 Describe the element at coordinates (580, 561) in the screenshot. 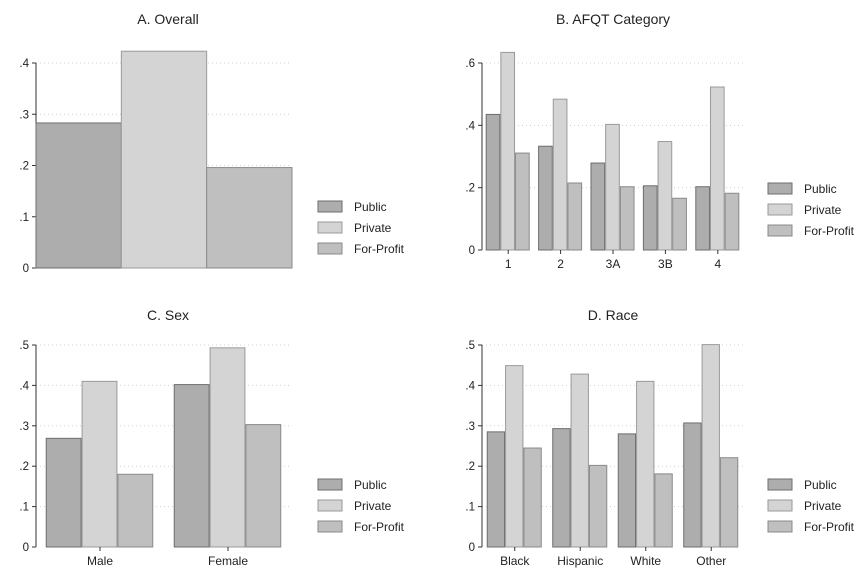

I see `x-tick-label: Hispanic` at that location.